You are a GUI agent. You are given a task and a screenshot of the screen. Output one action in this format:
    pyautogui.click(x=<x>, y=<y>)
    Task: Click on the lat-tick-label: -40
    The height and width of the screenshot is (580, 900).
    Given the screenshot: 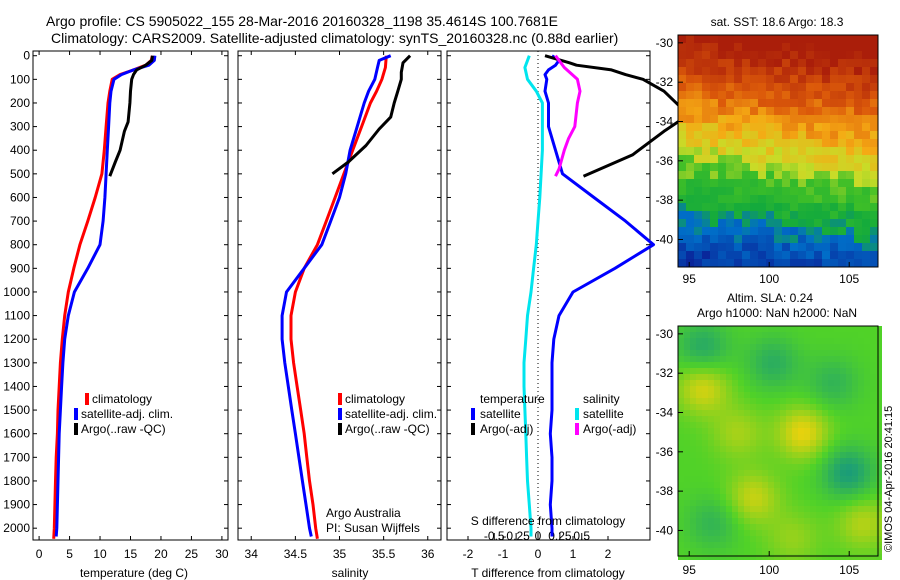 What is the action you would take?
    pyautogui.click(x=665, y=530)
    